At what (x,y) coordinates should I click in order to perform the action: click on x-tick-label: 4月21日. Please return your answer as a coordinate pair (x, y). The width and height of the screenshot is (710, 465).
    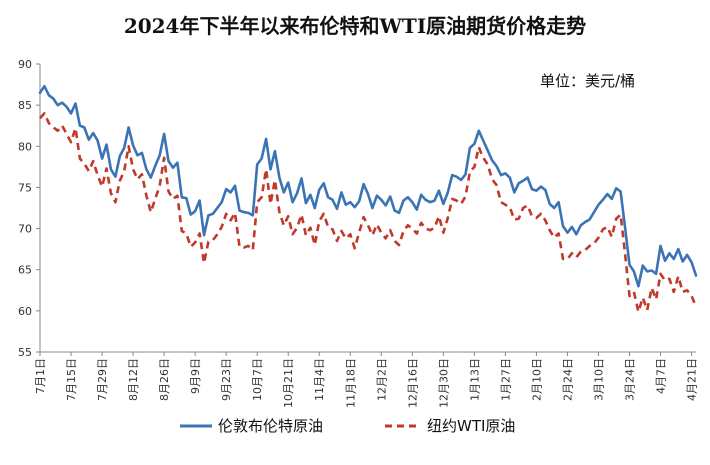
    Looking at the image, I should click on (692, 379).